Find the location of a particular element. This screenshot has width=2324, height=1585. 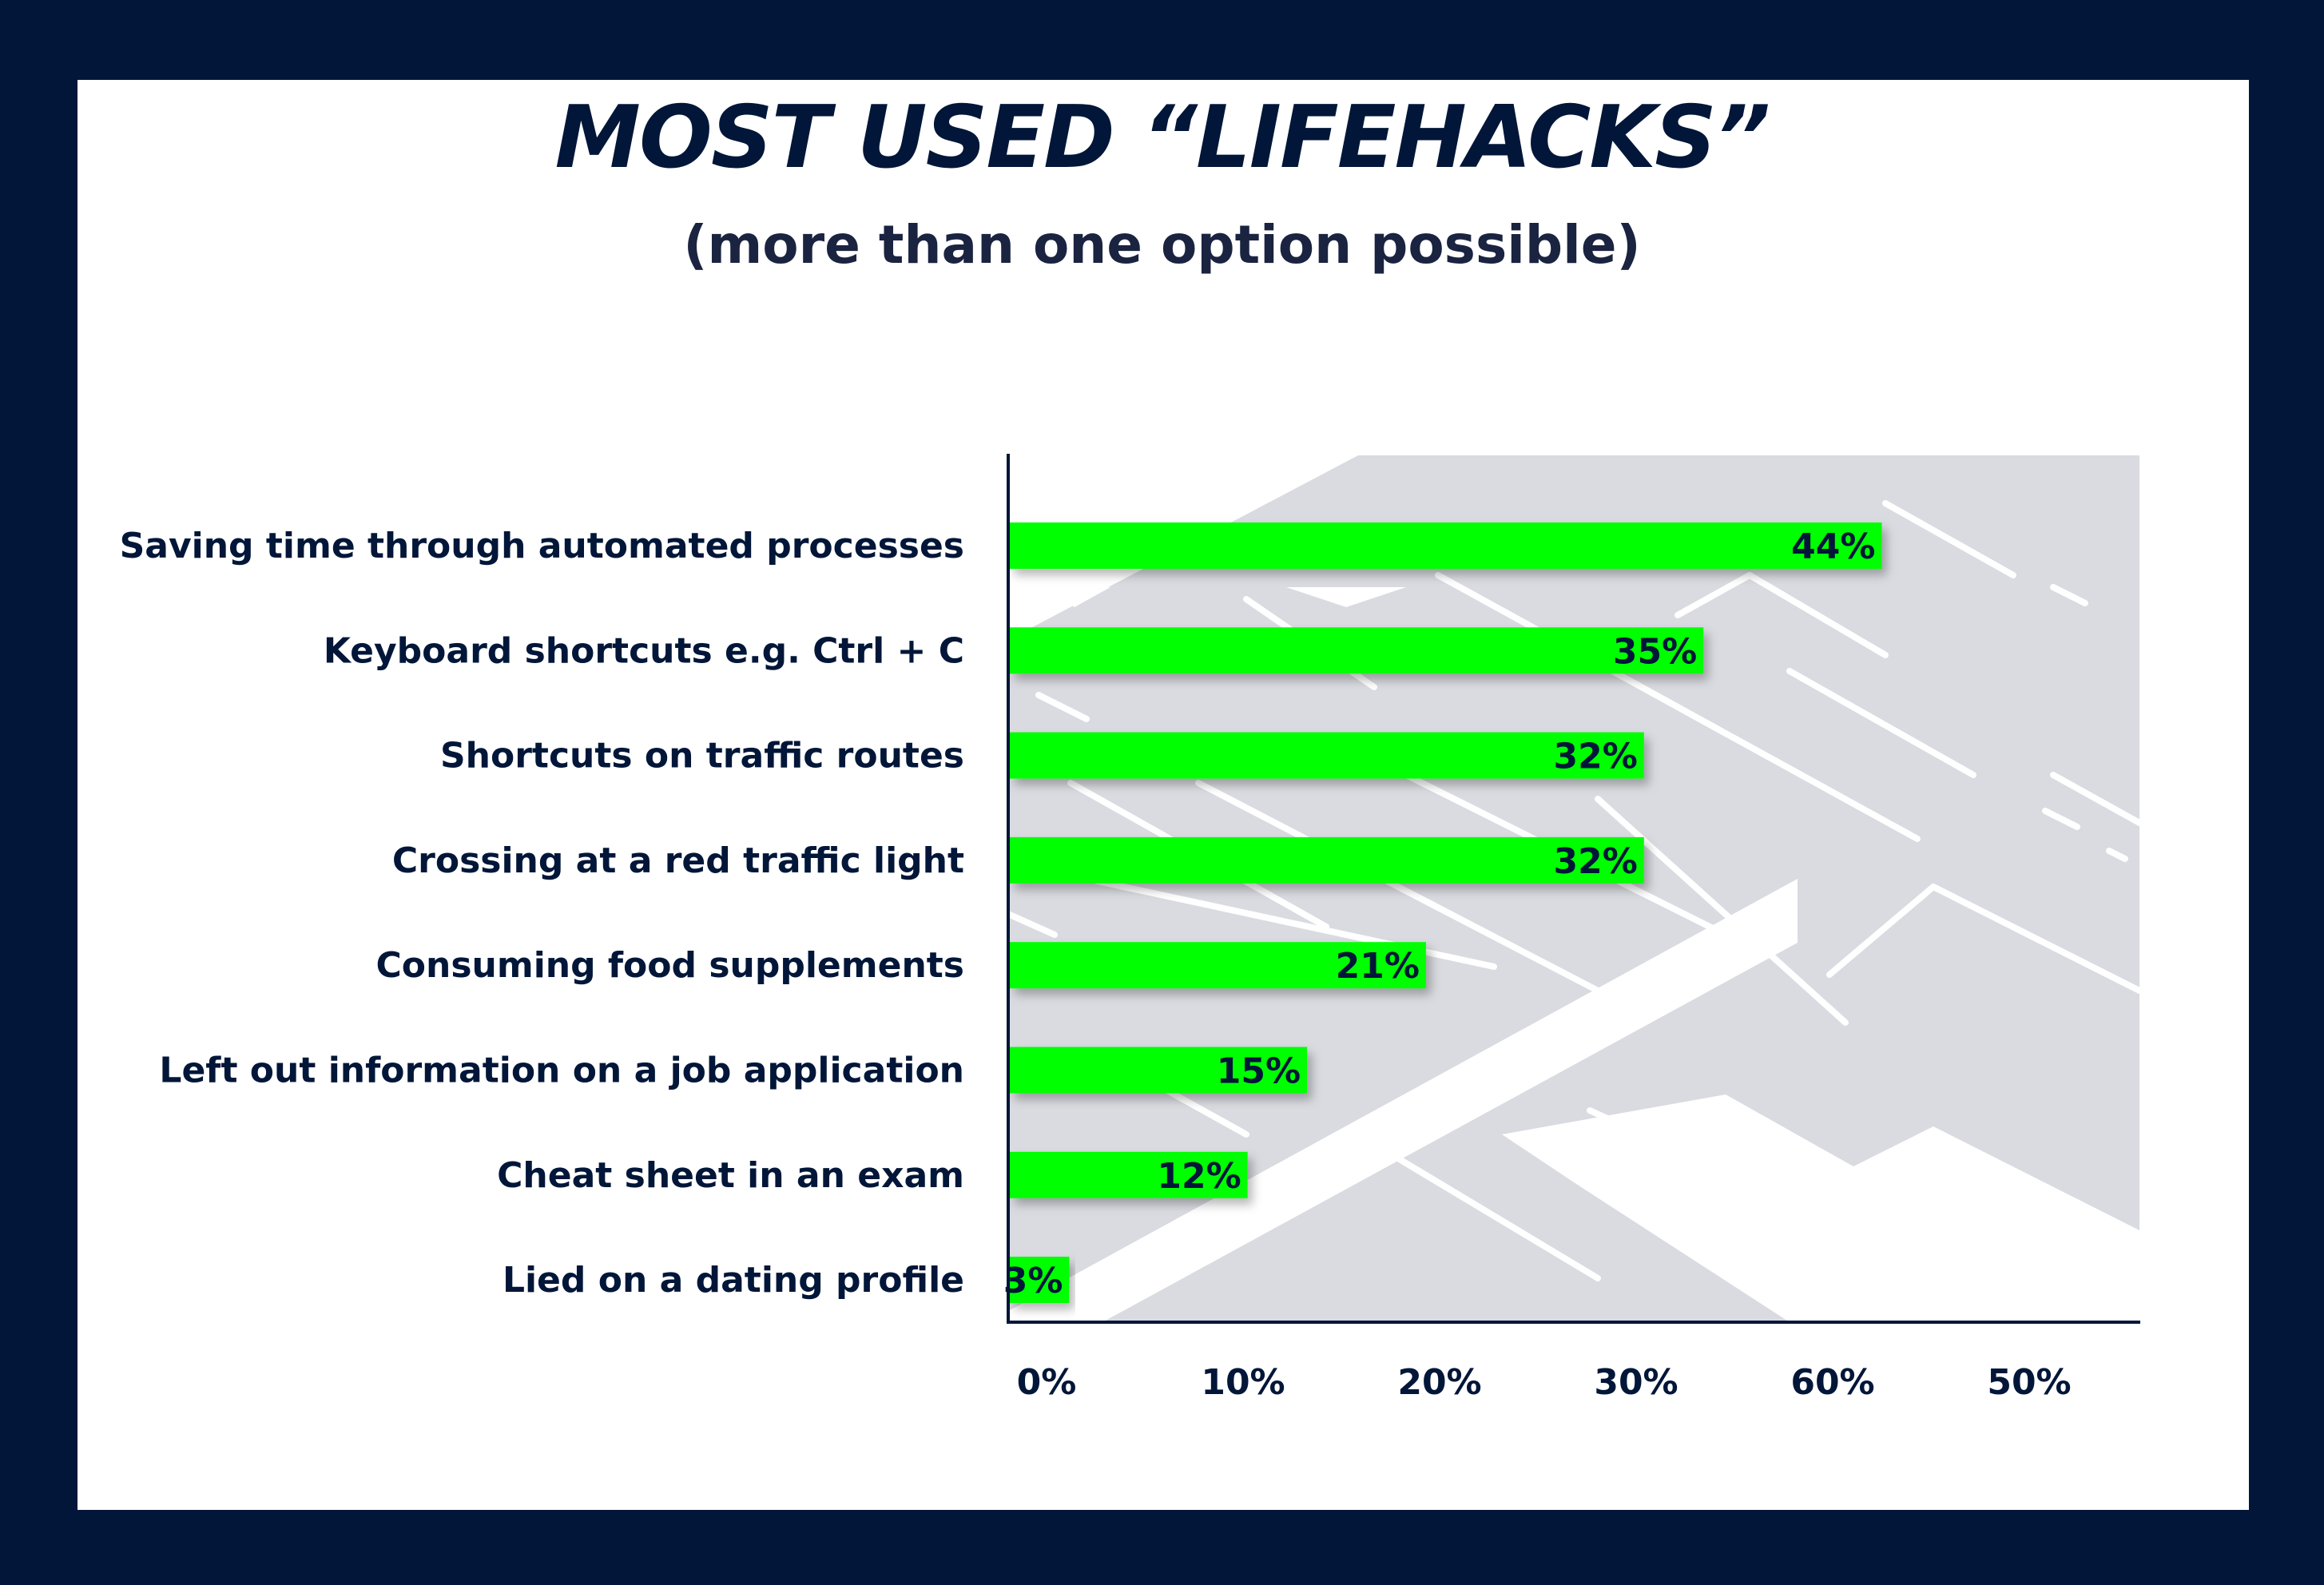

x-tick-label: 10% is located at coordinates (1243, 1382).